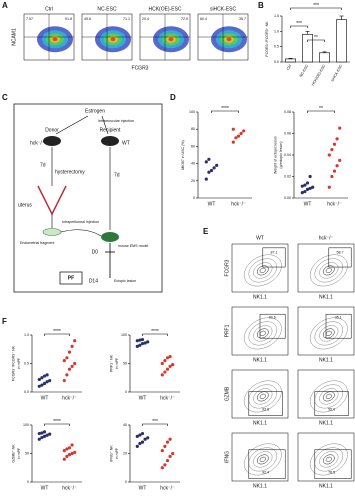 The image size is (355, 500). I want to click on gate-value: 20.4, so click(145, 19).